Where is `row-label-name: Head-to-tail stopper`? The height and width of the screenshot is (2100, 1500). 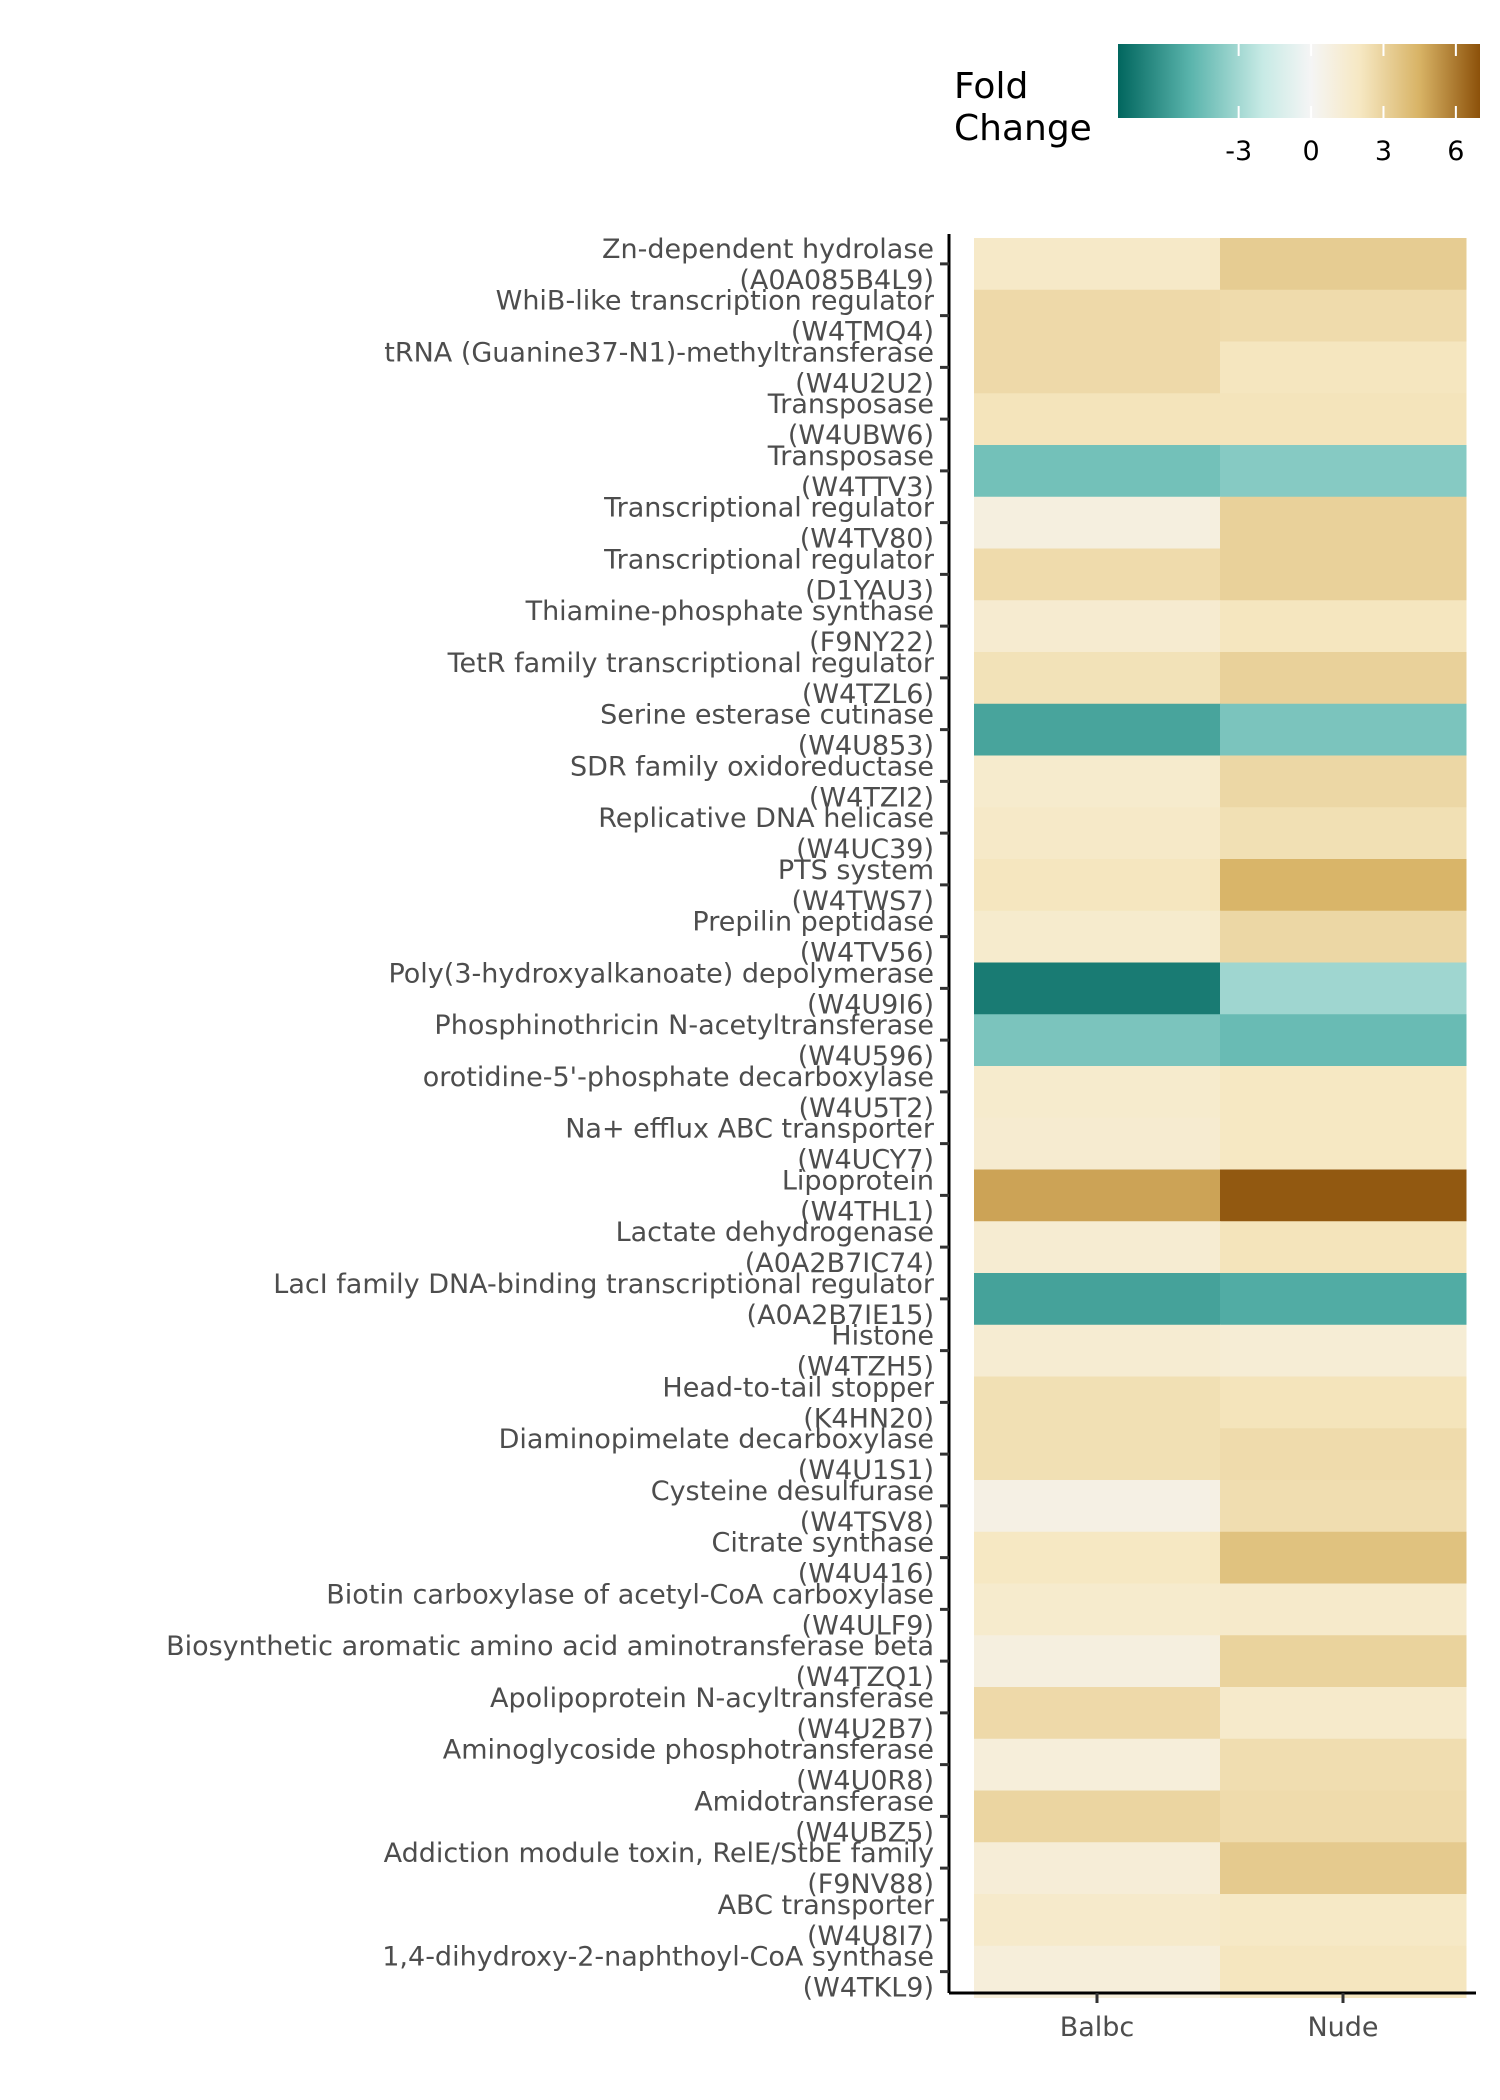 row-label-name: Head-to-tail stopper is located at coordinates (798, 1387).